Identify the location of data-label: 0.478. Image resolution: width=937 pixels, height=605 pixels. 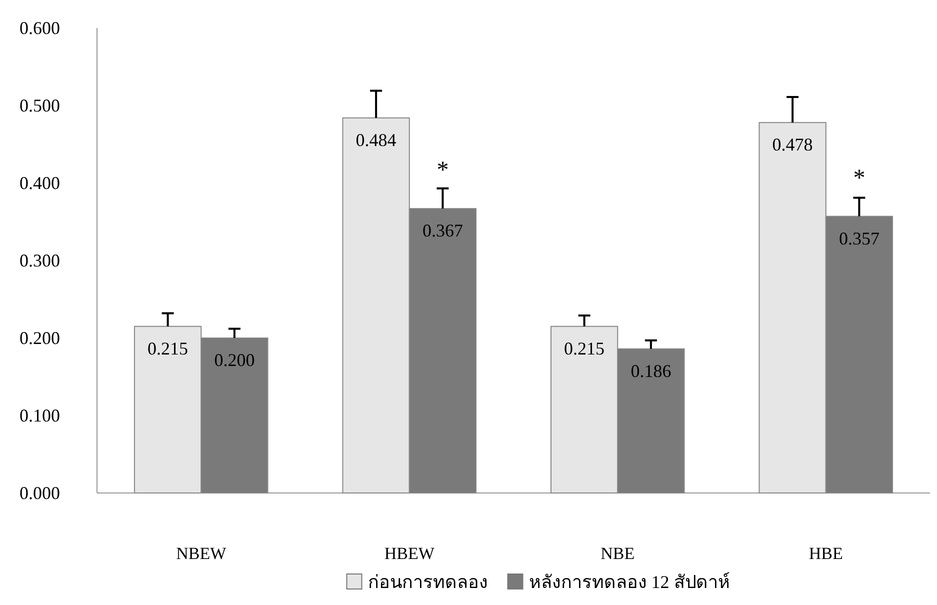
(792, 144).